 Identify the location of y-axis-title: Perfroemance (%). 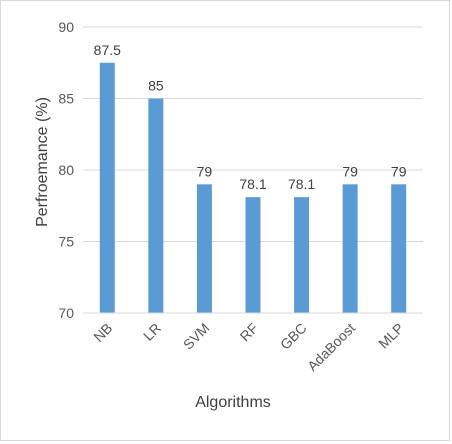
(42, 162).